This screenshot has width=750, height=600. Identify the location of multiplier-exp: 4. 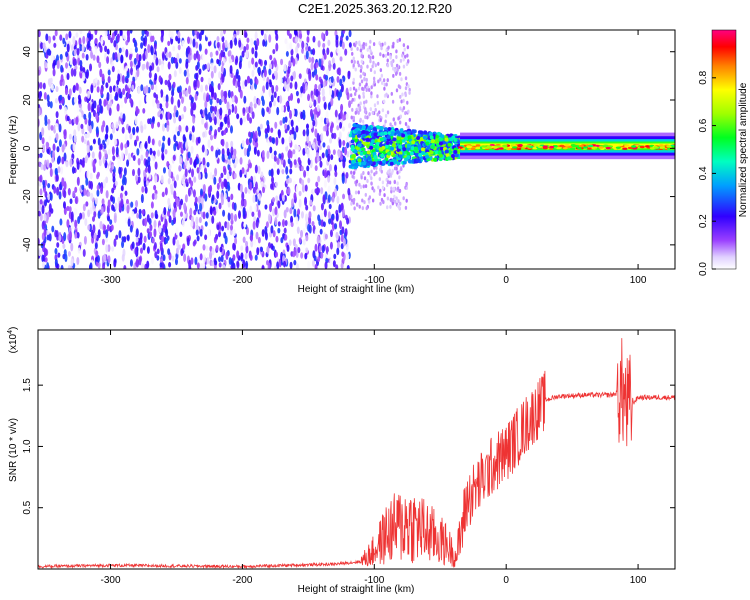
(10, 332).